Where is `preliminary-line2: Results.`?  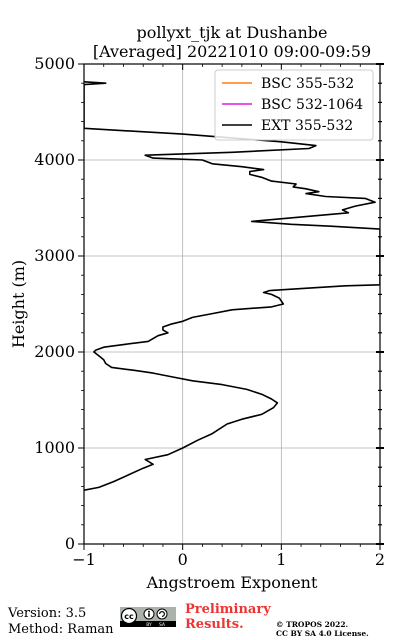
preliminary-line2: Results. is located at coordinates (214, 624).